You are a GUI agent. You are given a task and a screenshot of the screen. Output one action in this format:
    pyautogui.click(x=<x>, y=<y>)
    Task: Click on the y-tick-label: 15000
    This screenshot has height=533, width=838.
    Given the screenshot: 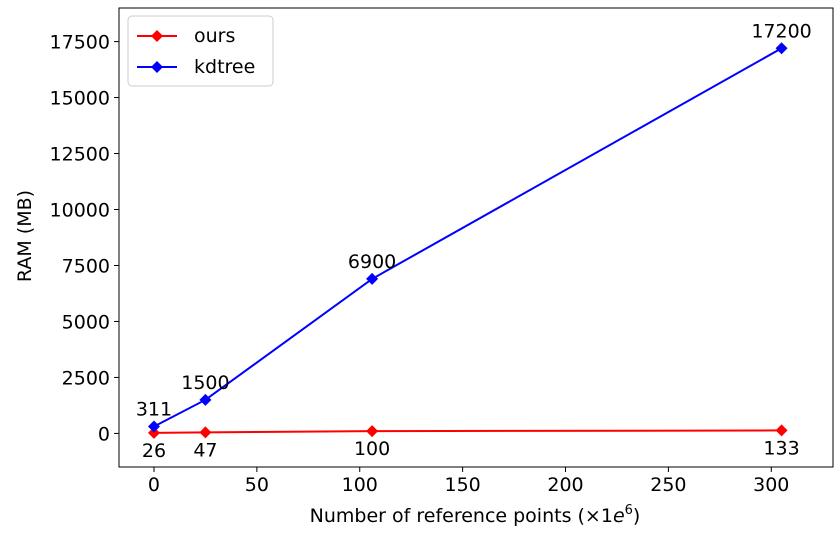 What is the action you would take?
    pyautogui.click(x=80, y=99)
    